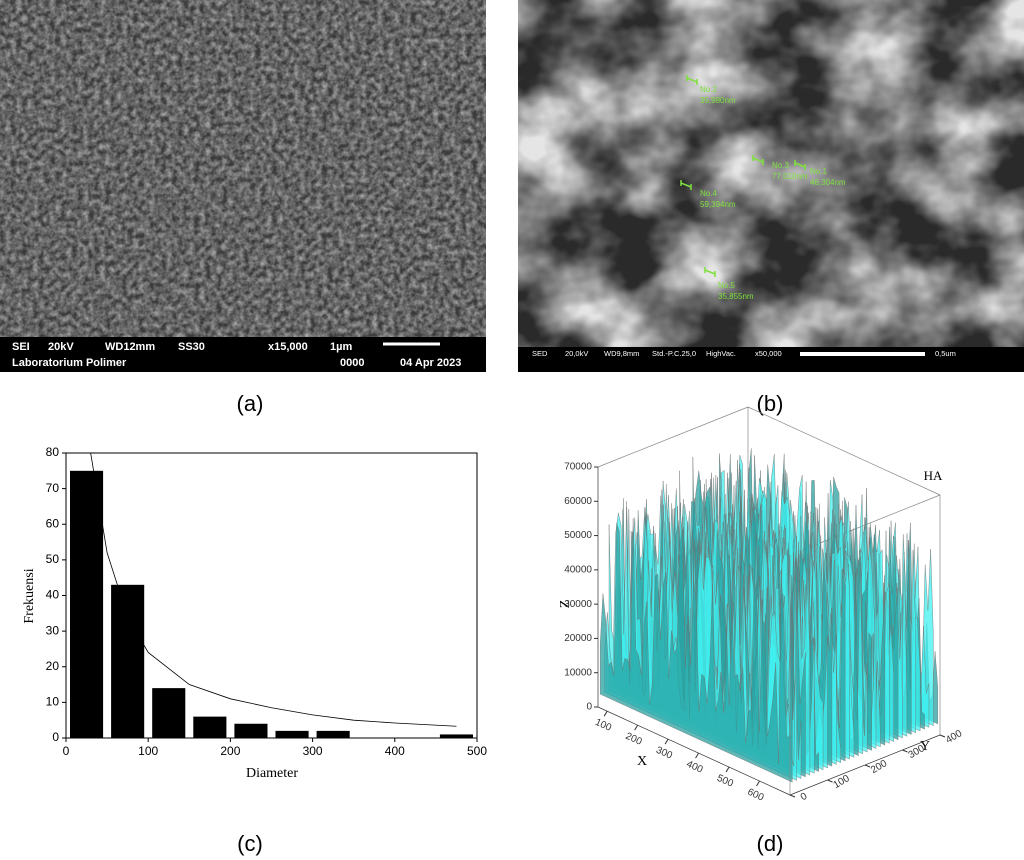  I want to click on measure-size: 46,304nm, so click(828, 182).